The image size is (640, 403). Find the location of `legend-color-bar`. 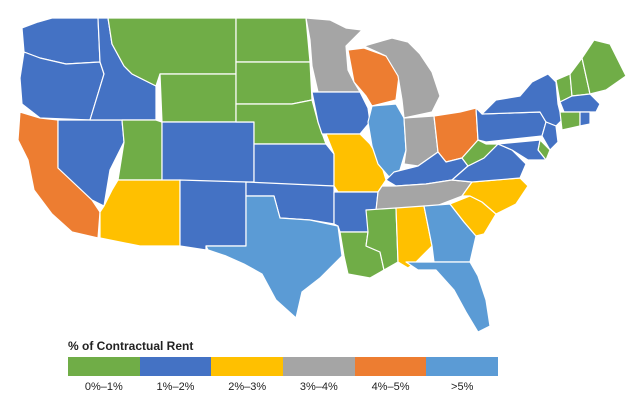

legend-color-bar is located at coordinates (283, 366).